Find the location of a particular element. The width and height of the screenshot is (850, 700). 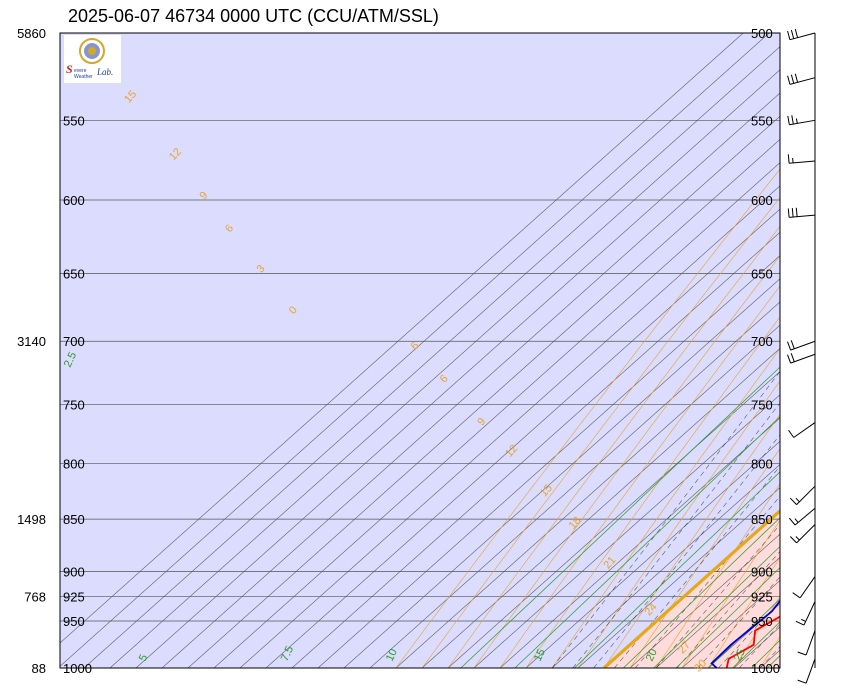

mixing-ratio-label: 10 is located at coordinates (392, 655).